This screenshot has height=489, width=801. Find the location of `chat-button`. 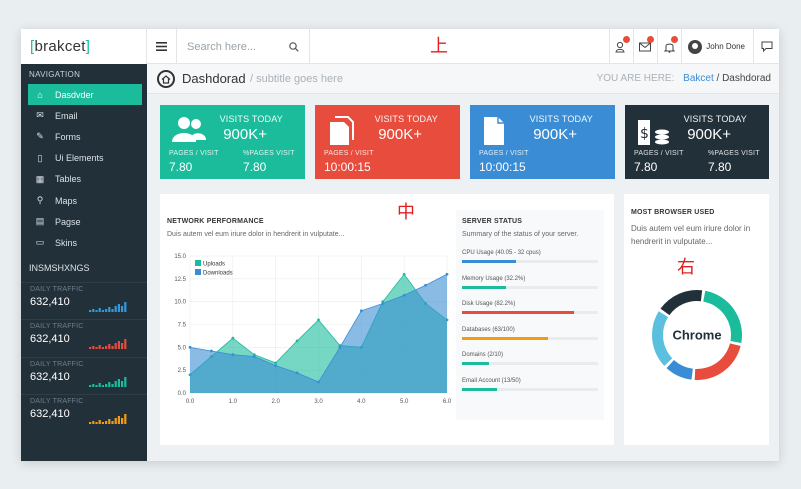

chat-button is located at coordinates (766, 46).